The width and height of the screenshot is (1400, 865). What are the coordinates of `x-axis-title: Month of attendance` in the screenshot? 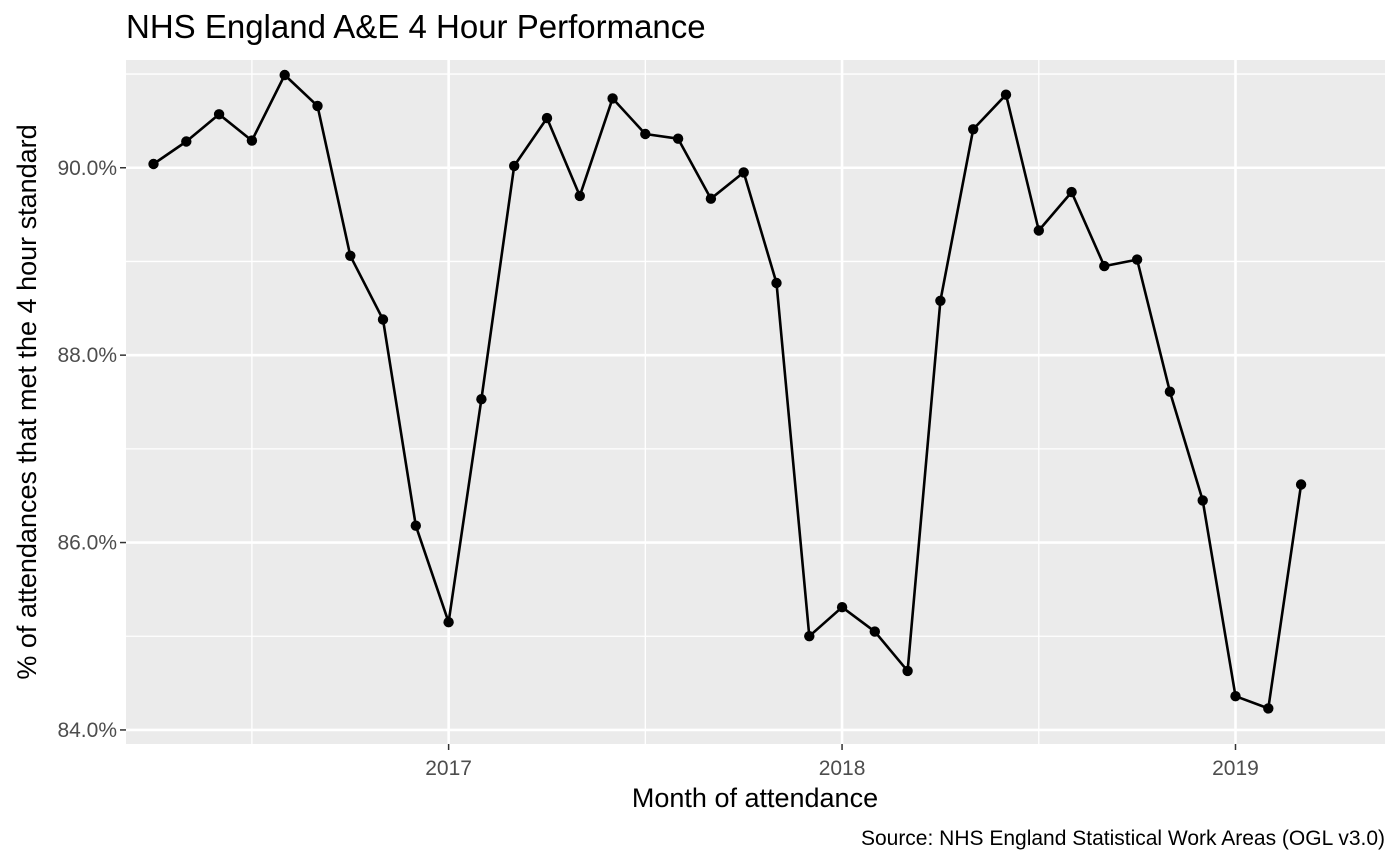 It's located at (755, 798).